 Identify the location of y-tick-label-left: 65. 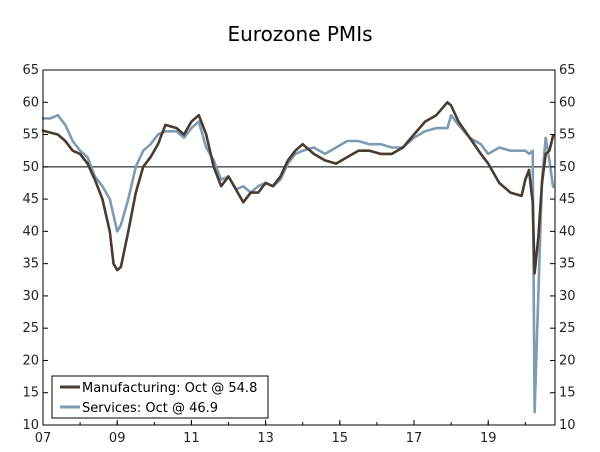
(30, 70).